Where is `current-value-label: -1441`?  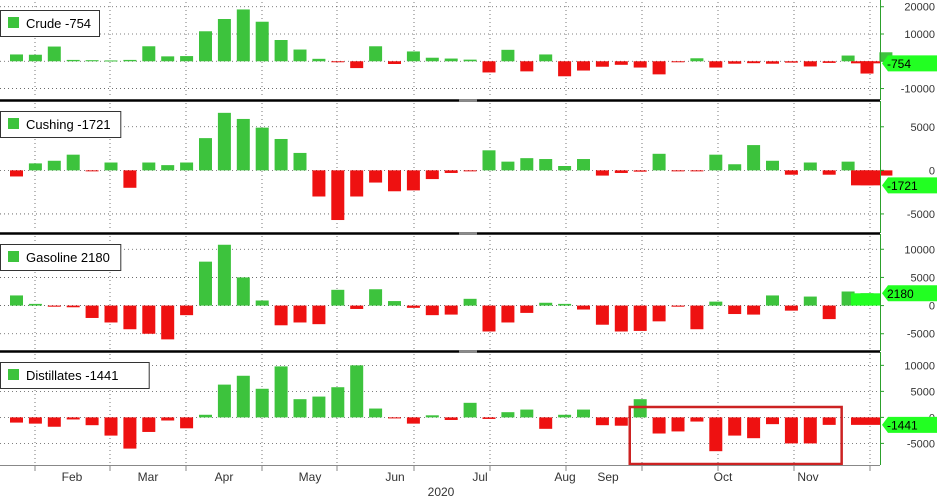 current-value-label: -1441 is located at coordinates (902, 425).